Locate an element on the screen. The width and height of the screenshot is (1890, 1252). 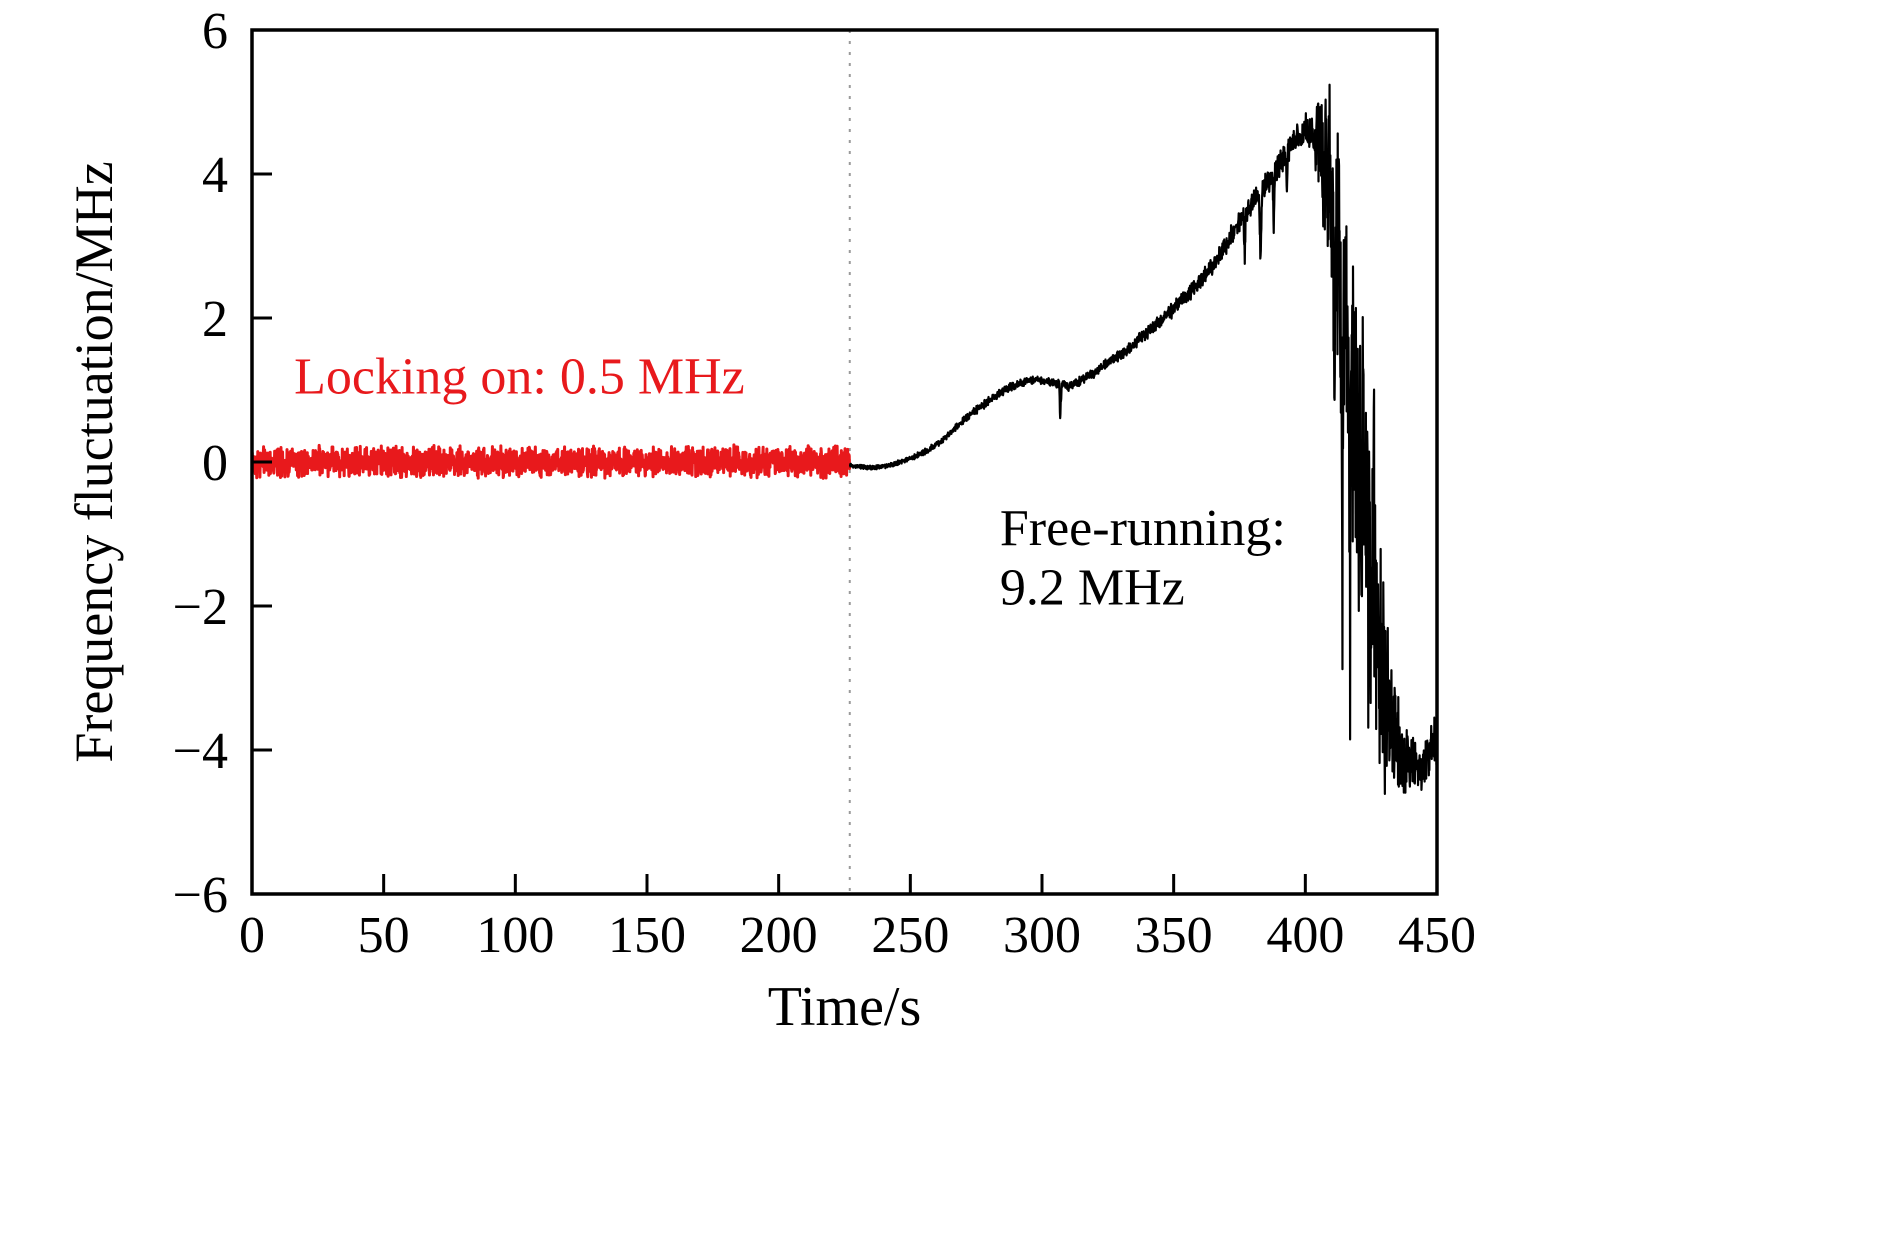
x-tick-label: 200 is located at coordinates (779, 935).